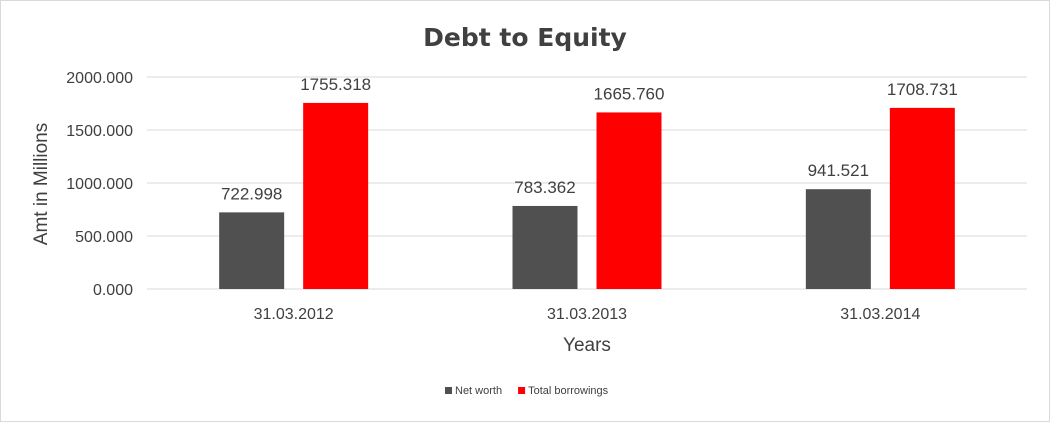 The image size is (1050, 422). What do you see at coordinates (104, 237) in the screenshot?
I see `y-tick-label: 500.000` at bounding box center [104, 237].